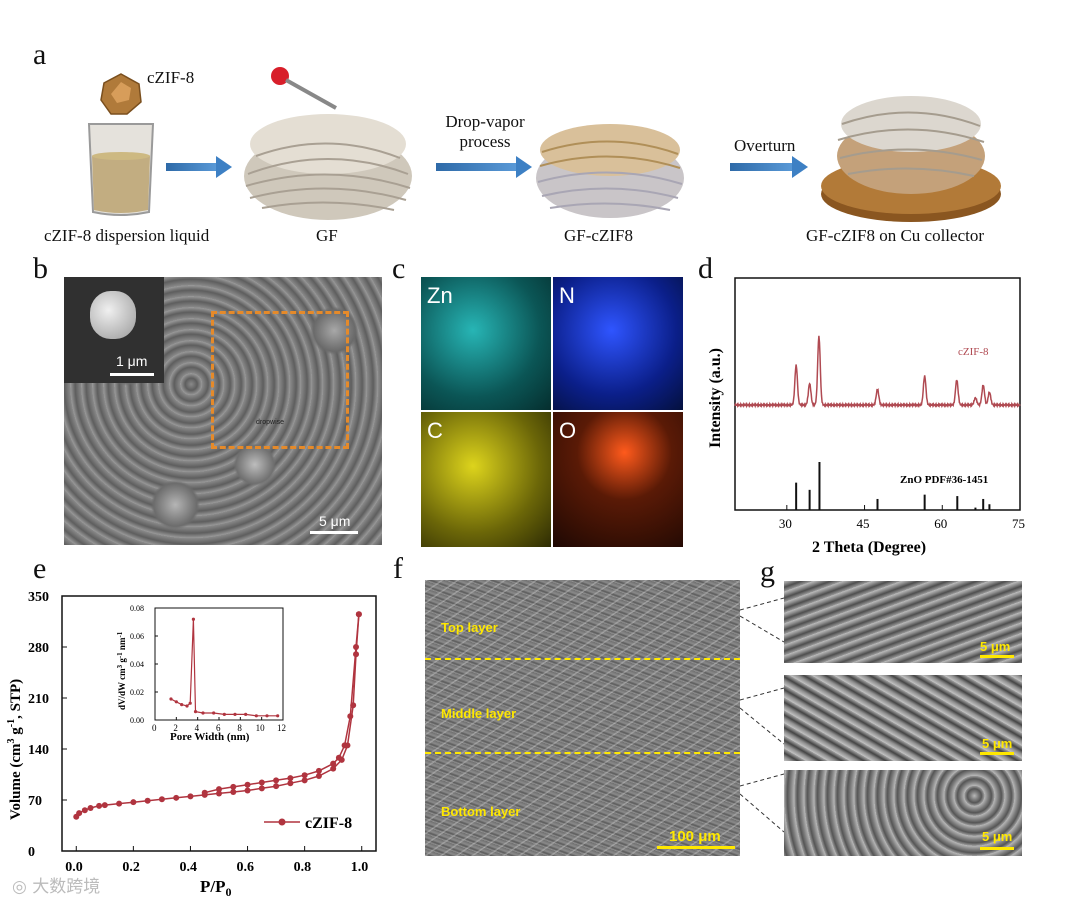  I want to click on inset-xtick-label-3: 6, so click(218, 728).